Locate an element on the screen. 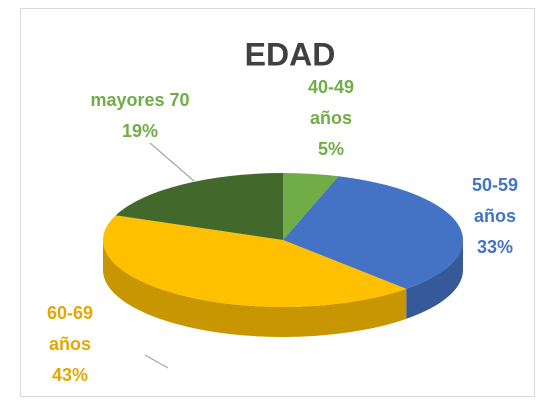  data-label: 40-49 años 5% is located at coordinates (331, 118).